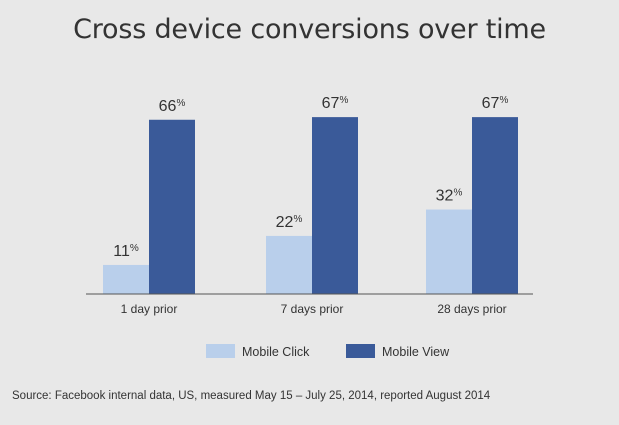  What do you see at coordinates (360, 351) in the screenshot?
I see `legend-swatch-mobile-view` at bounding box center [360, 351].